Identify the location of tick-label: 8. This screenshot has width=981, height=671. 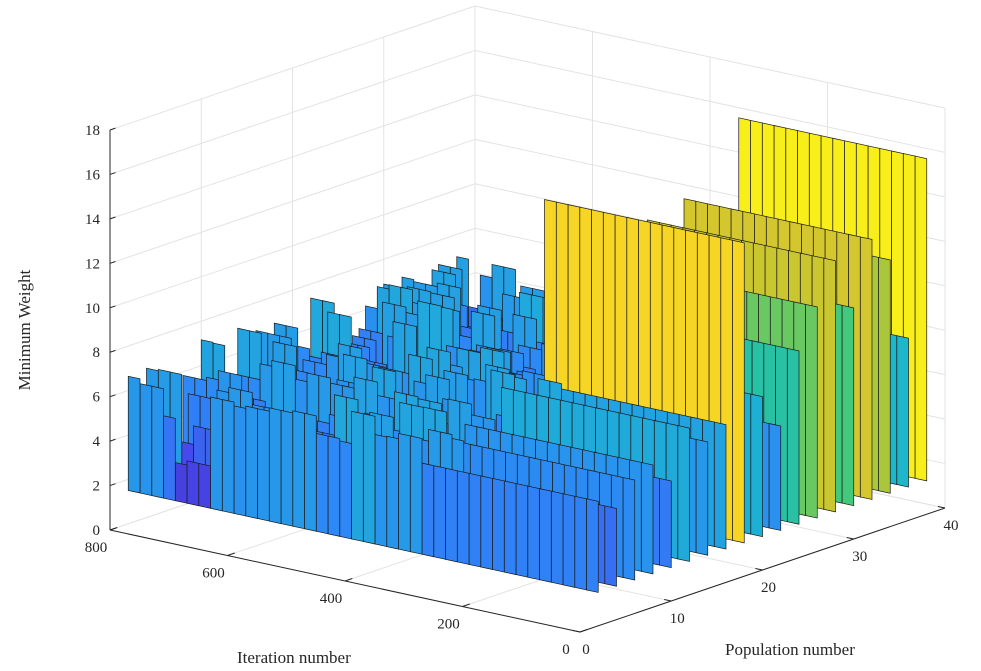
(97, 353).